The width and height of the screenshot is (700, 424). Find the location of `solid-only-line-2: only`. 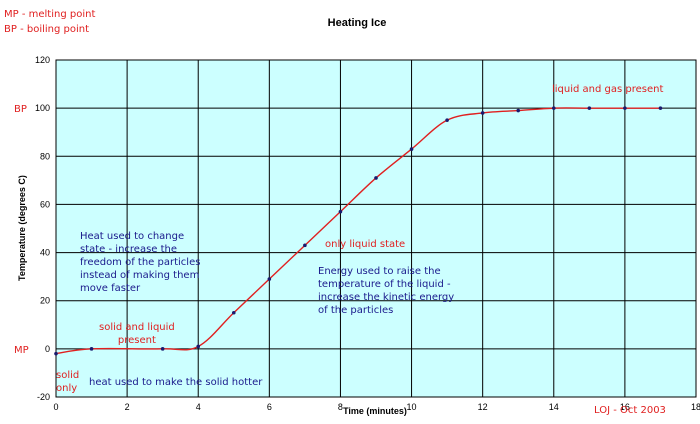

solid-only-line-2: only is located at coordinates (67, 388).